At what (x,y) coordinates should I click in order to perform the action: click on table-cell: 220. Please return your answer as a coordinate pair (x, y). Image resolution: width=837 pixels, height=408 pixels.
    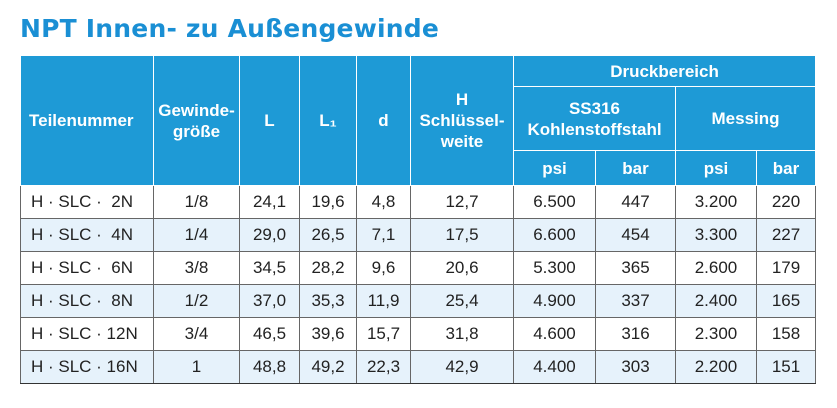
    Looking at the image, I should click on (786, 202).